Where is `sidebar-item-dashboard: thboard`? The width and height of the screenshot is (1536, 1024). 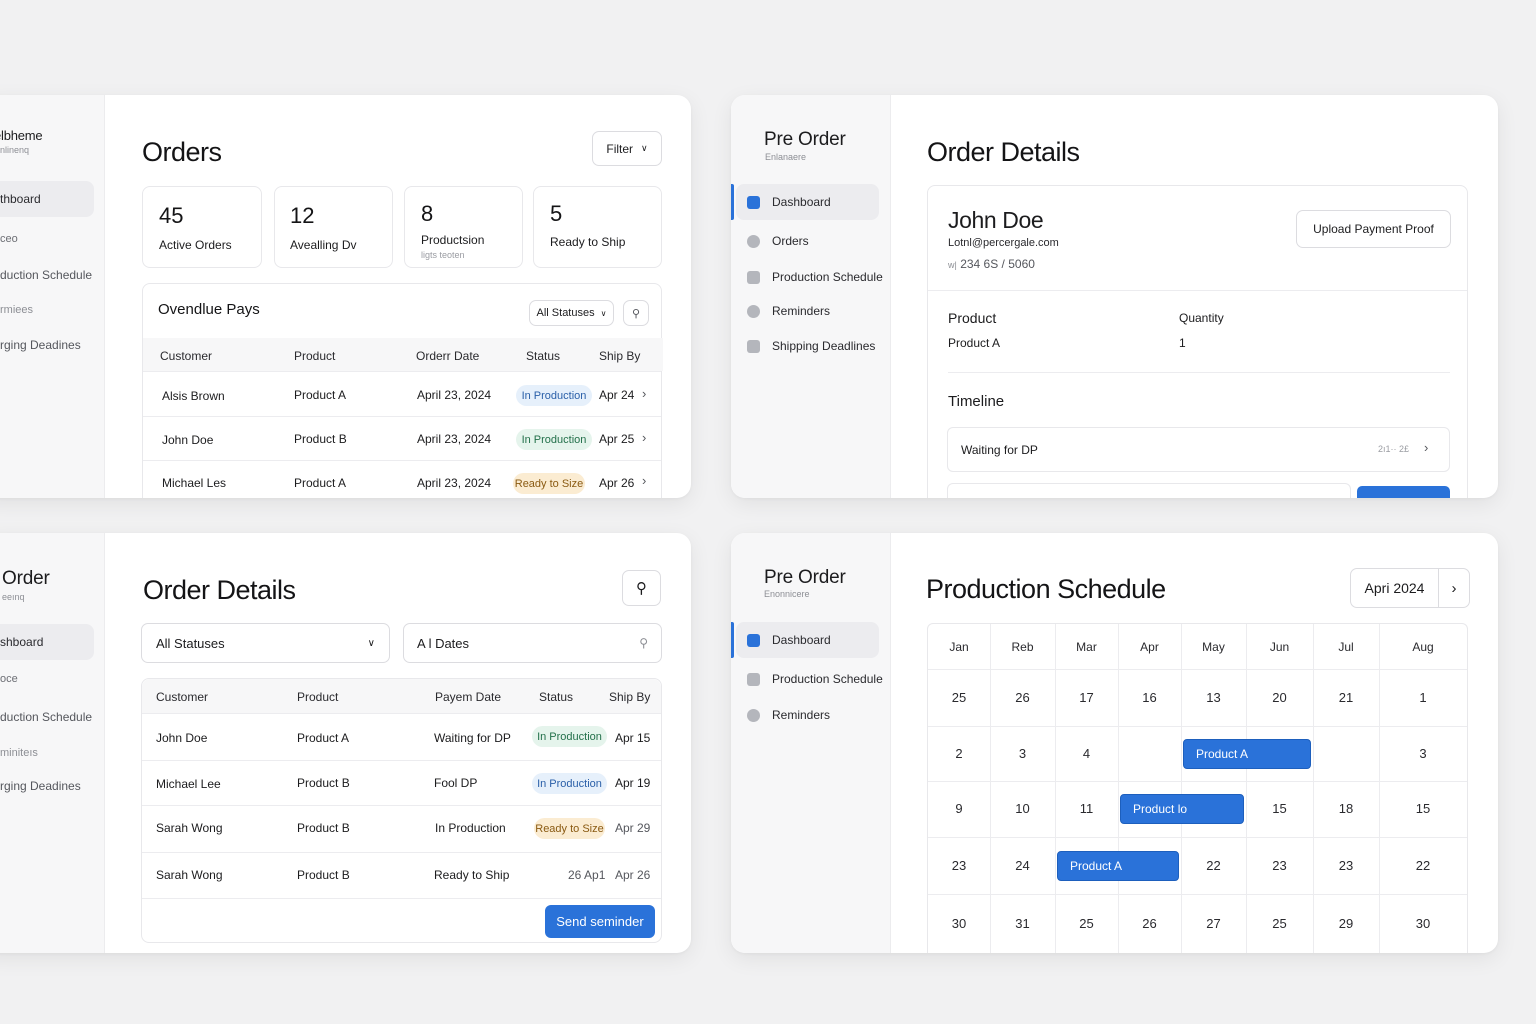 sidebar-item-dashboard: thboard is located at coordinates (47, 199).